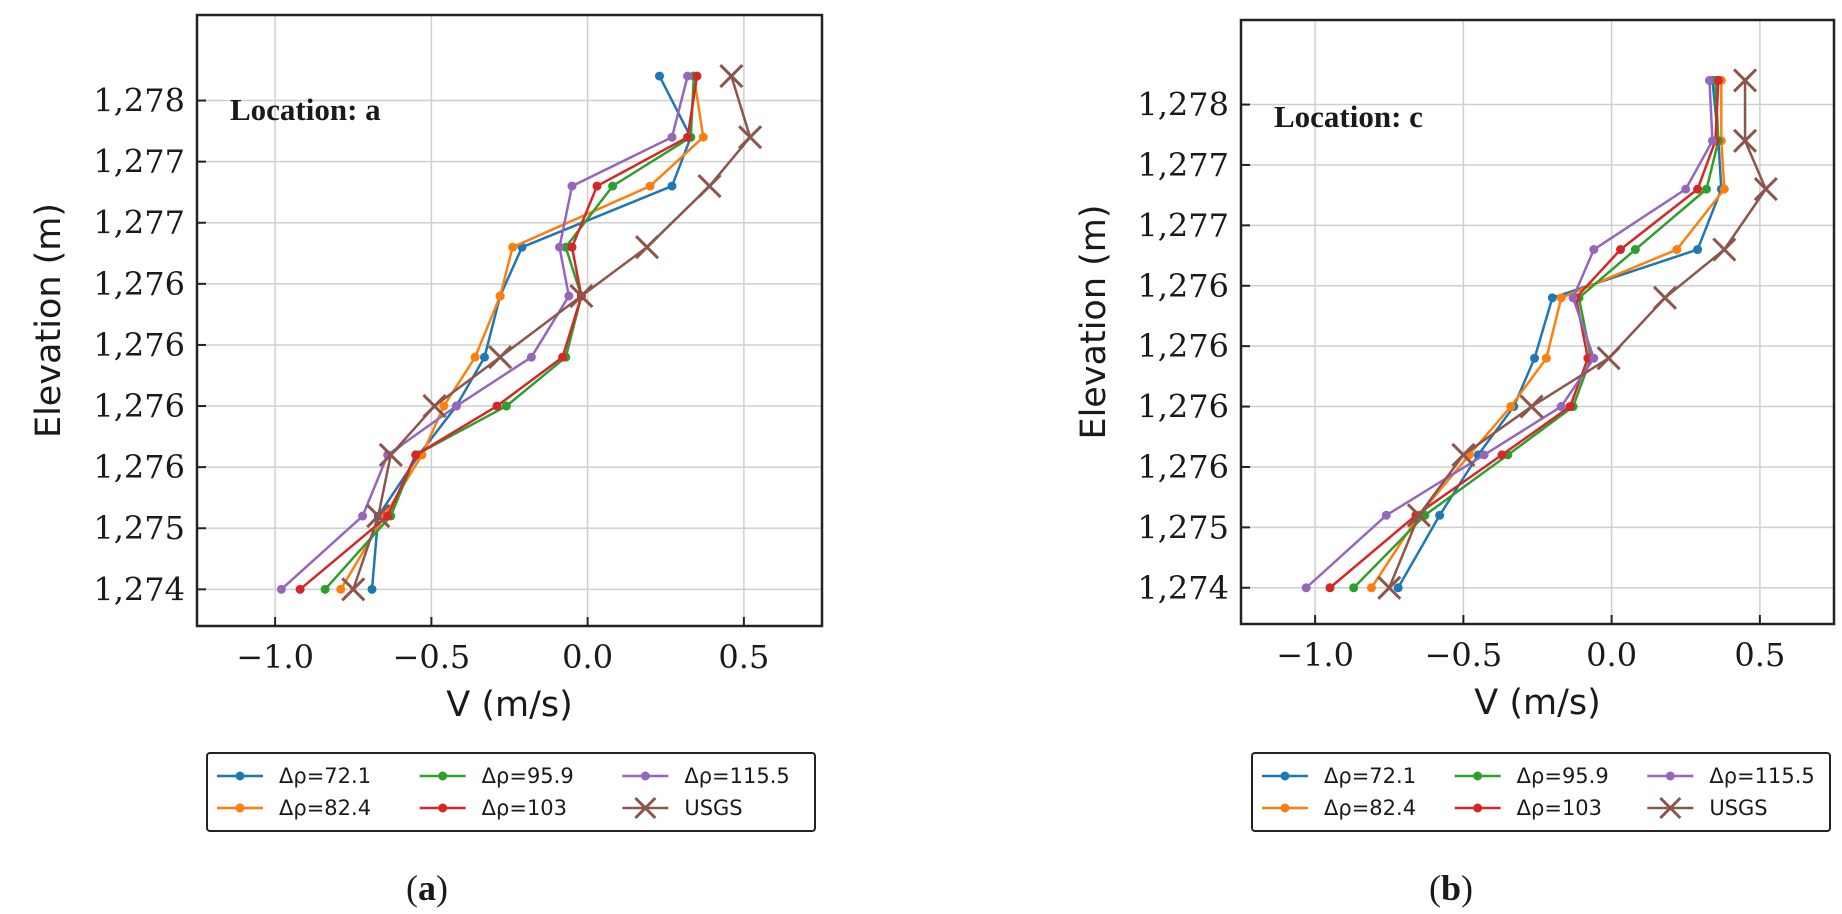  What do you see at coordinates (1541, 792) in the screenshot?
I see `legend-b: Δρ=72.1 Δρ=82.4 Δρ=95.9 Δρ=103 Δρ=115.5 USGS` at bounding box center [1541, 792].